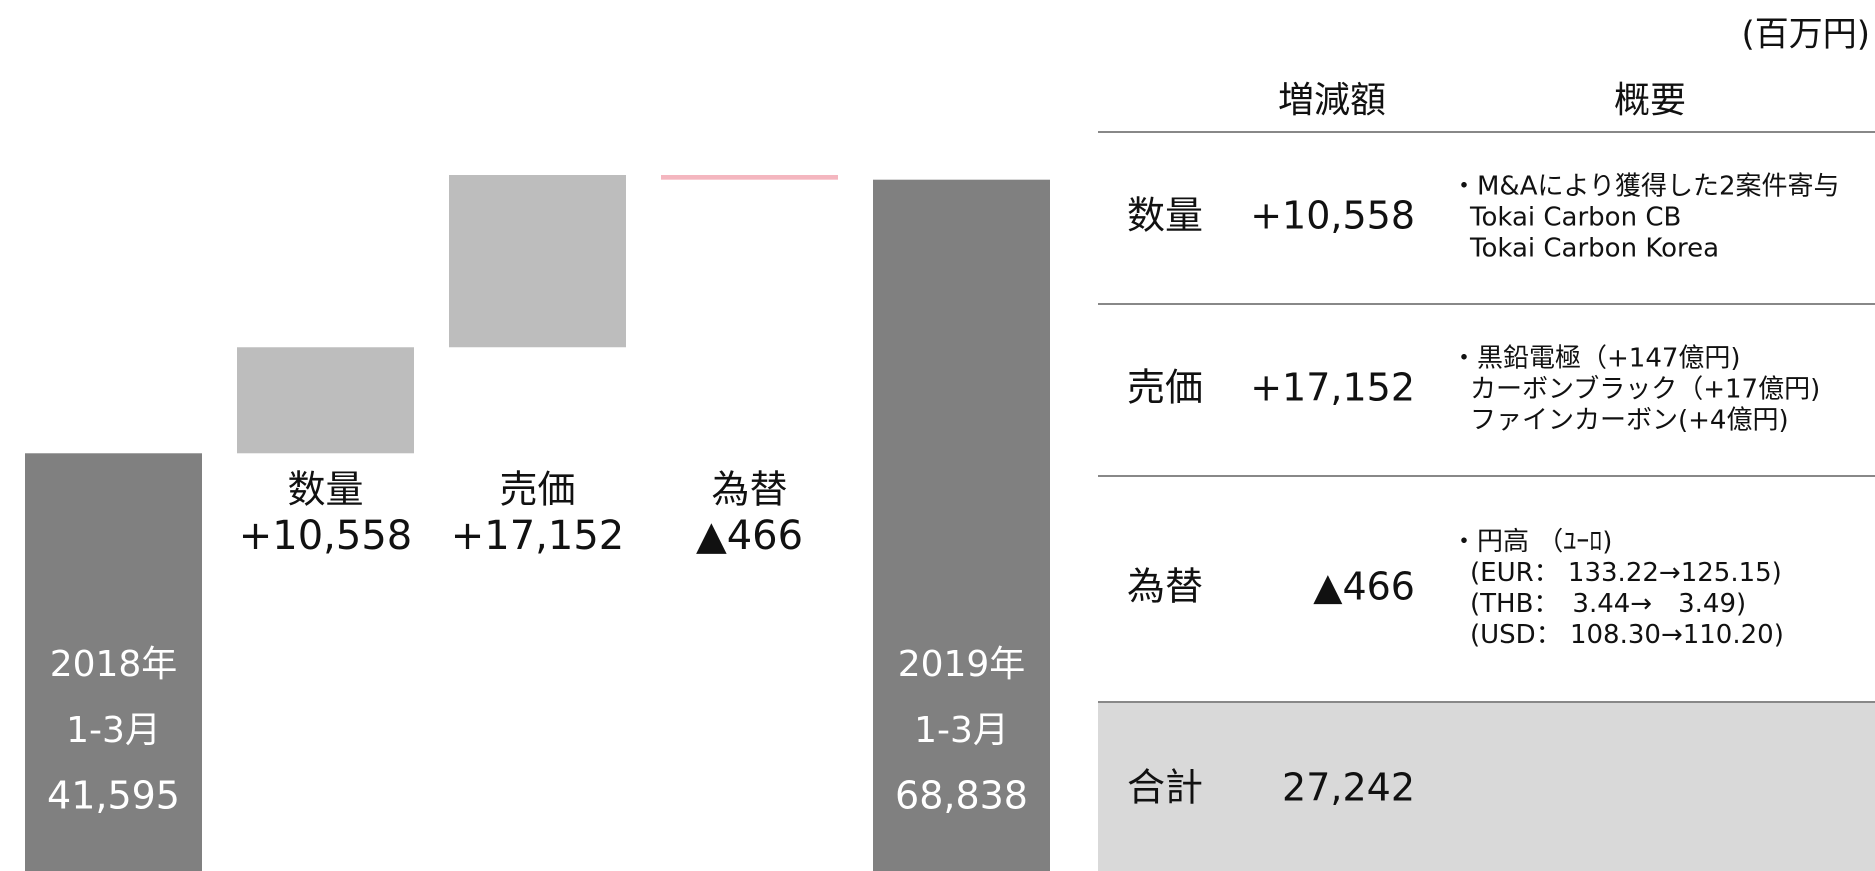 The width and height of the screenshot is (1875, 871). I want to click on row-detail: ・円高 （ﾕｰﾛ), so click(1531, 542).